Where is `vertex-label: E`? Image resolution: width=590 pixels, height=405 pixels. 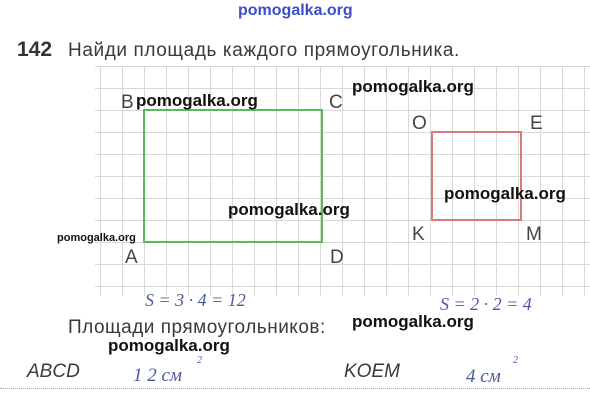 vertex-label: E is located at coordinates (536, 123).